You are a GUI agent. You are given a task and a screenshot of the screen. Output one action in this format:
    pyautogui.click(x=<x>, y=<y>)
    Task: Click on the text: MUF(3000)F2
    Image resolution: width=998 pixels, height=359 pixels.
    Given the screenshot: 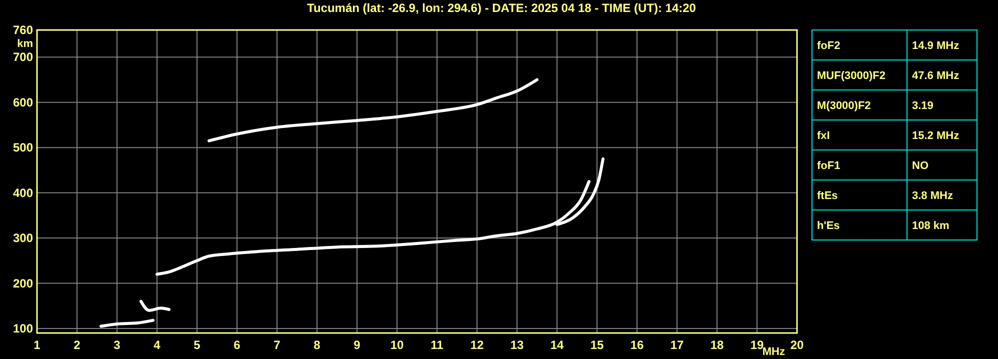 What is the action you would take?
    pyautogui.click(x=851, y=76)
    